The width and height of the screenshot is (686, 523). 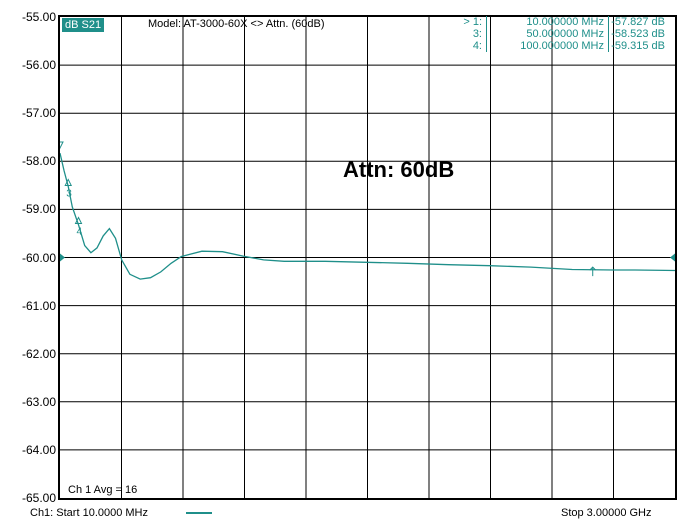 I want to click on y-tick-label: -64.00, so click(x=38, y=449).